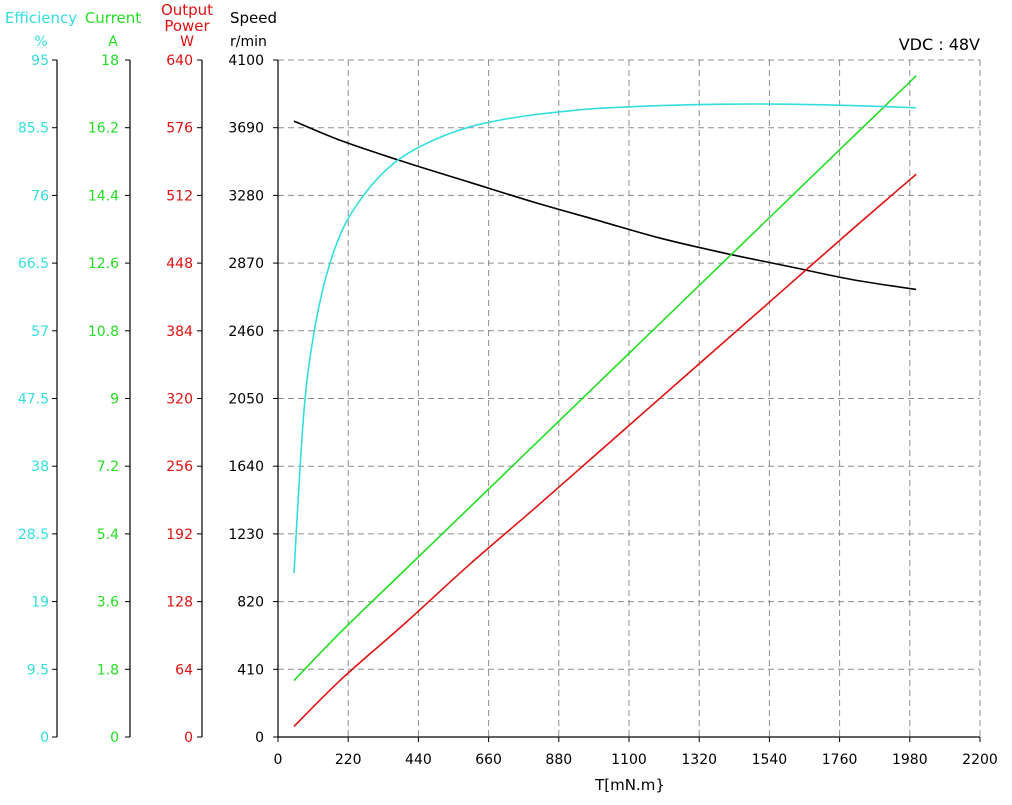  I want to click on x-tick-label: 1540, so click(770, 760).